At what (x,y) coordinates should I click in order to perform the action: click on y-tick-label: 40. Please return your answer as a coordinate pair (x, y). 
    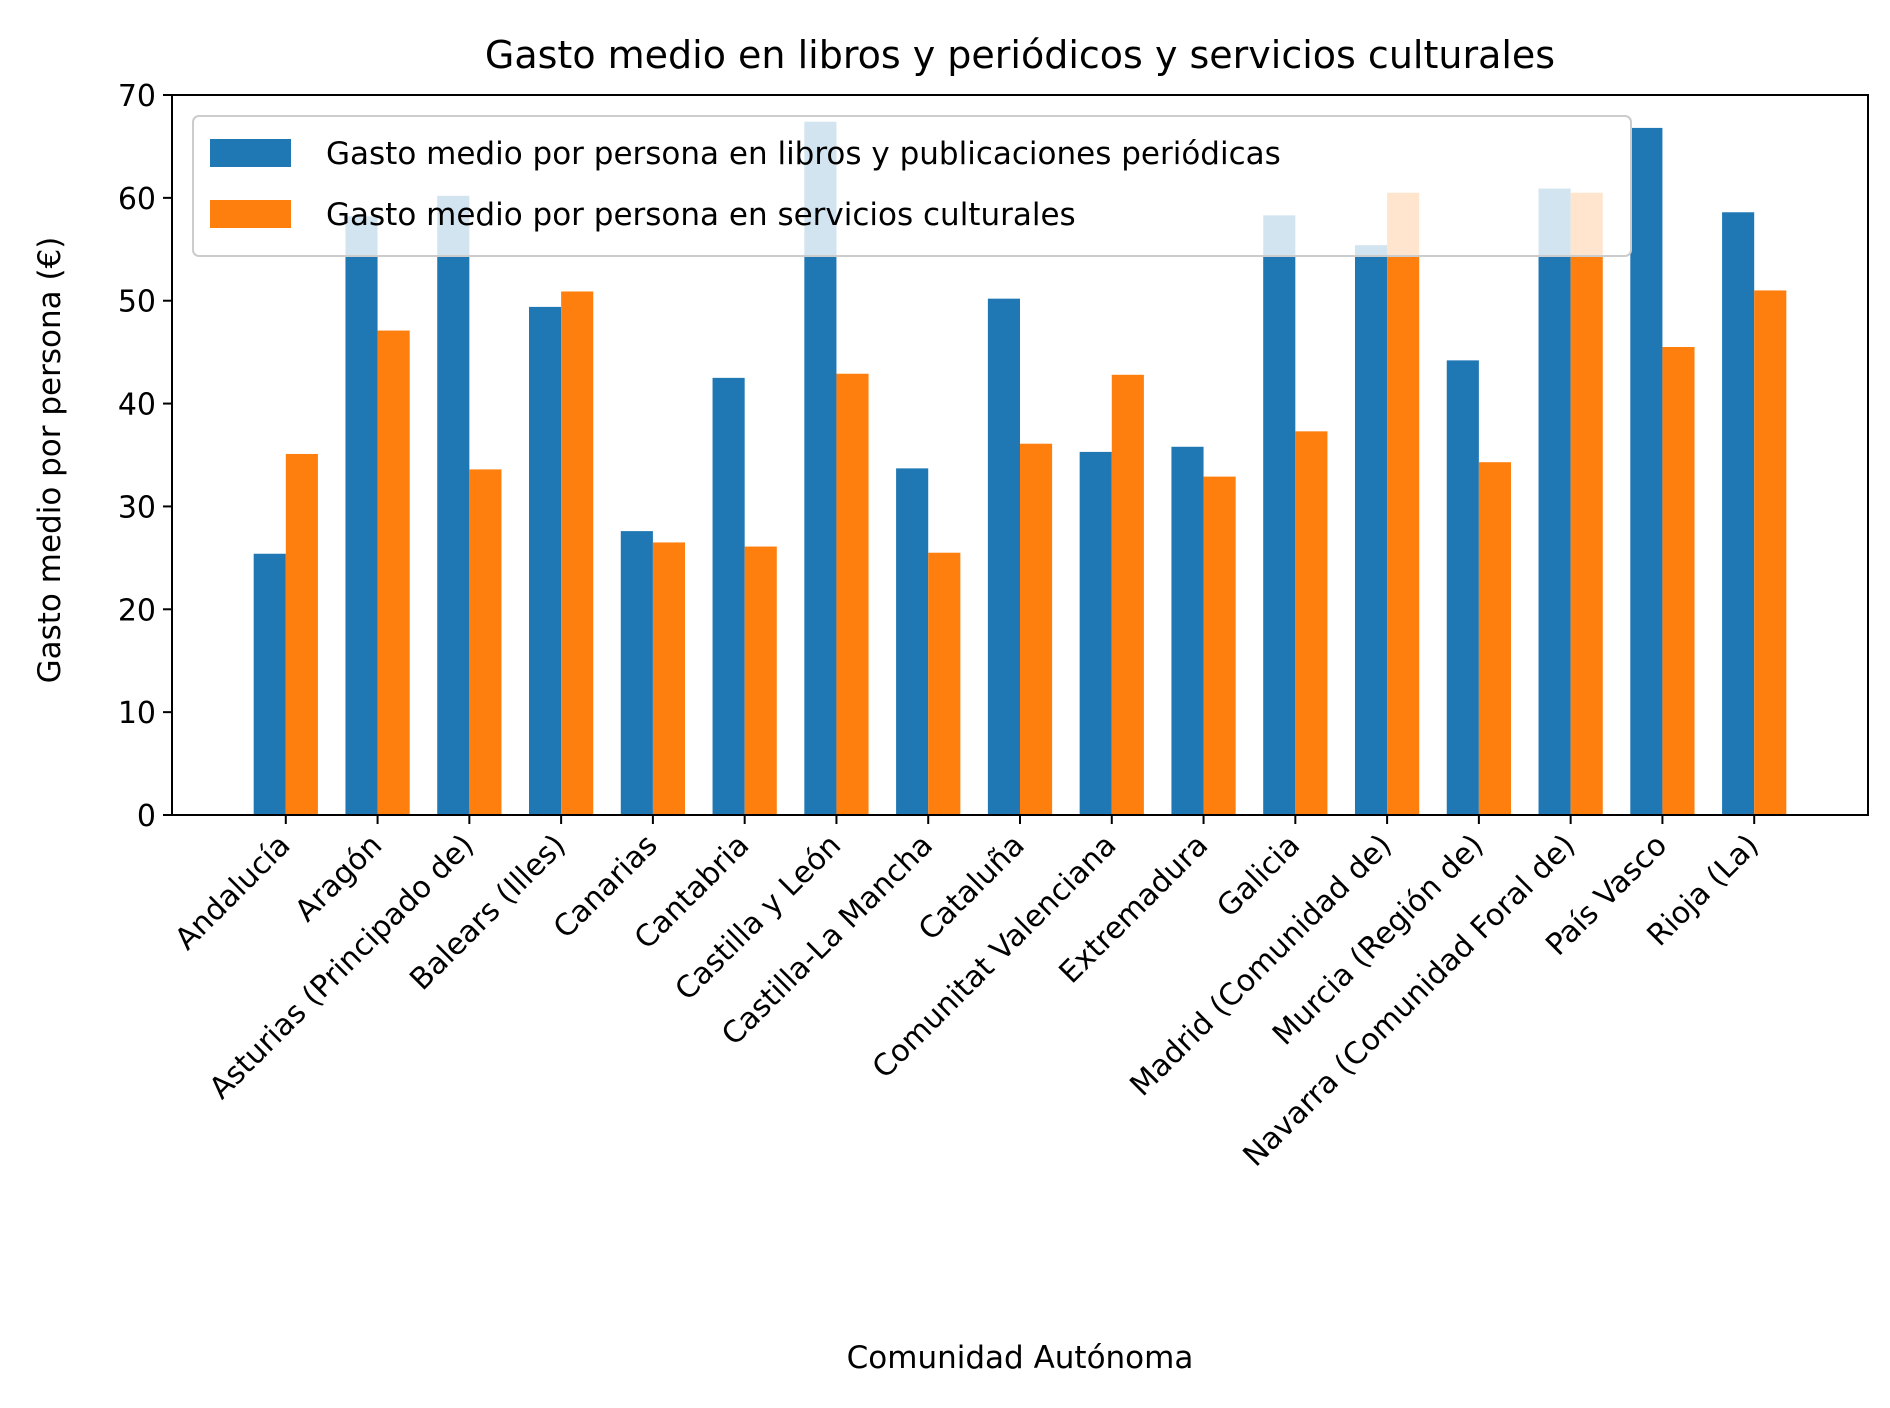
    Looking at the image, I should click on (137, 405).